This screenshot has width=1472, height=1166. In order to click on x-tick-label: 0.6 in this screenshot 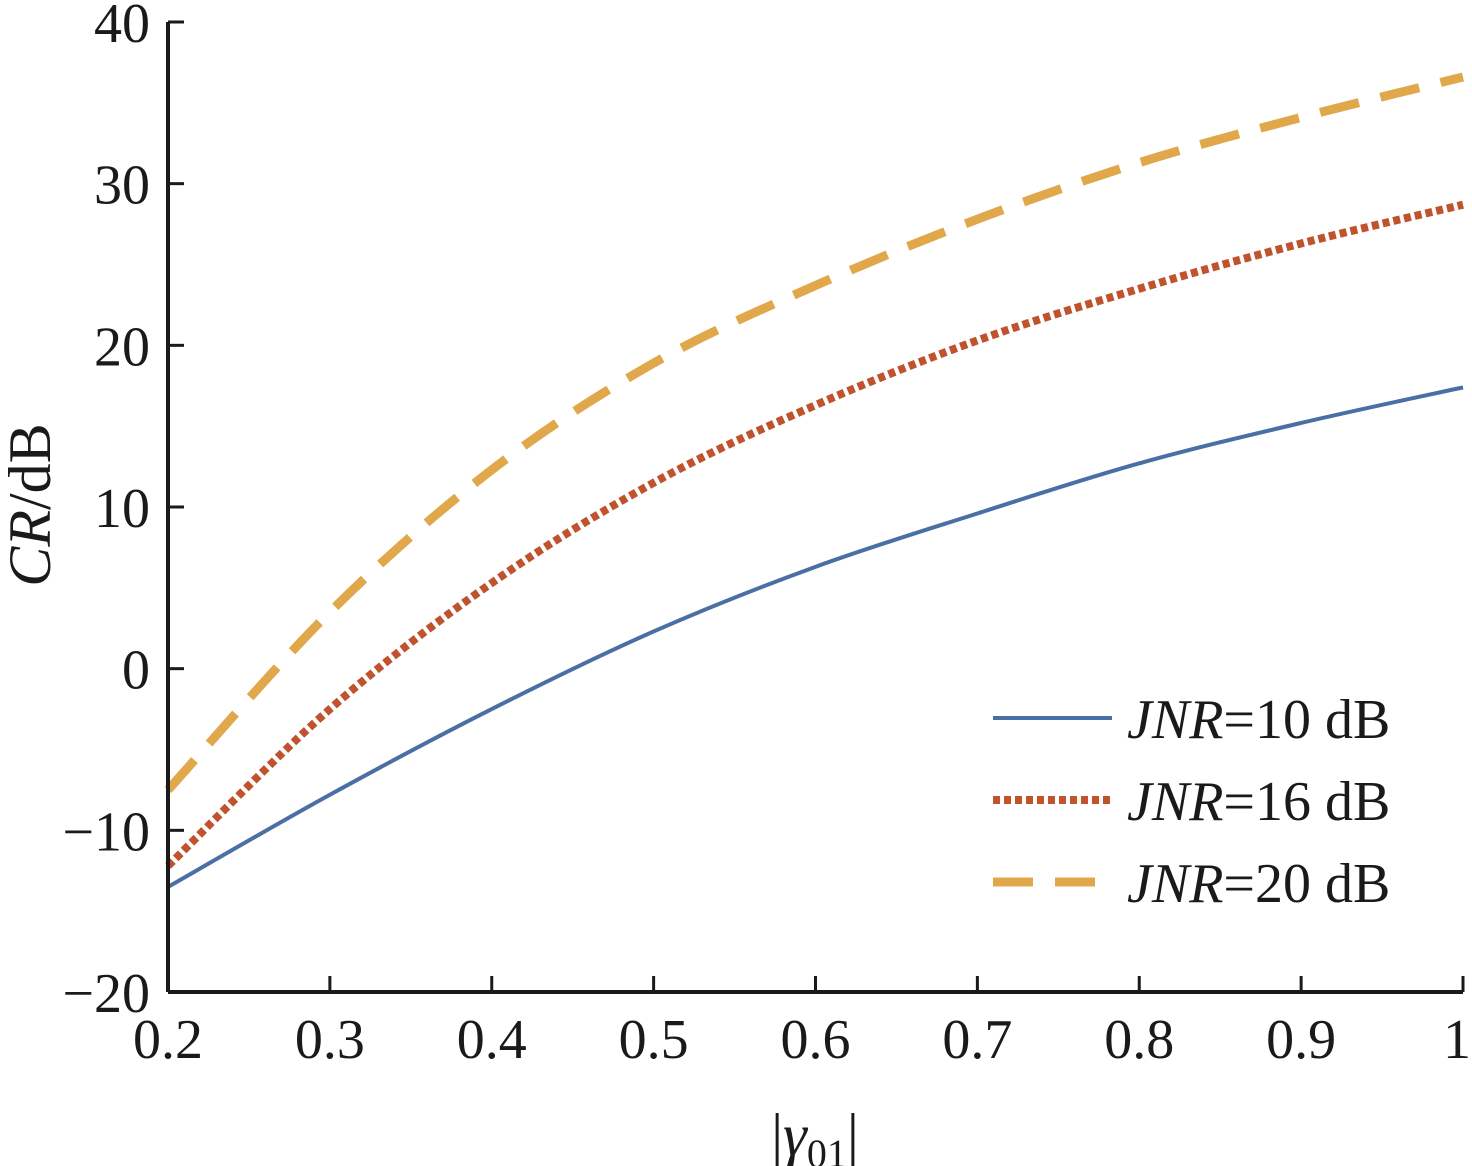, I will do `click(816, 1040)`.